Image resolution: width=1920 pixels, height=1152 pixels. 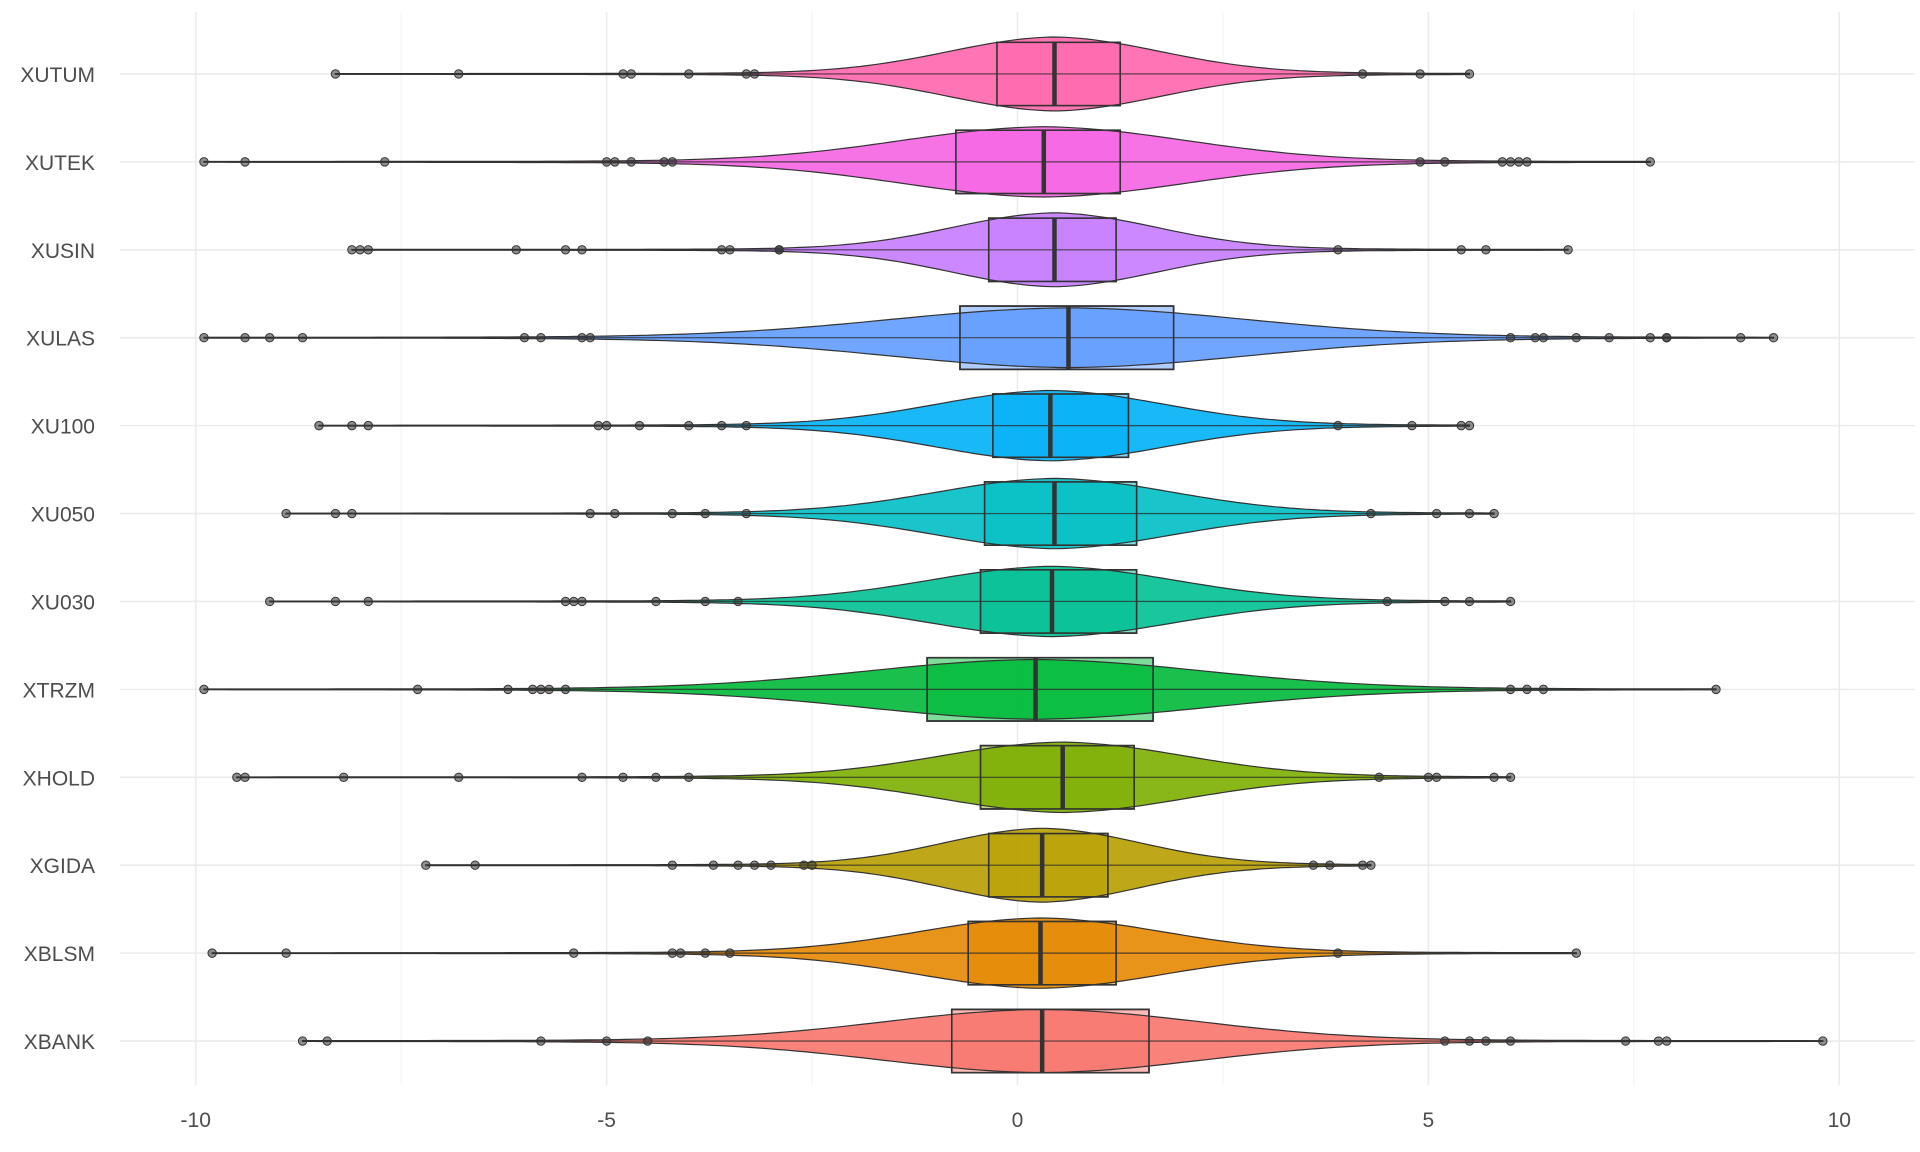 I want to click on y-category-label: XU050, so click(x=63, y=515).